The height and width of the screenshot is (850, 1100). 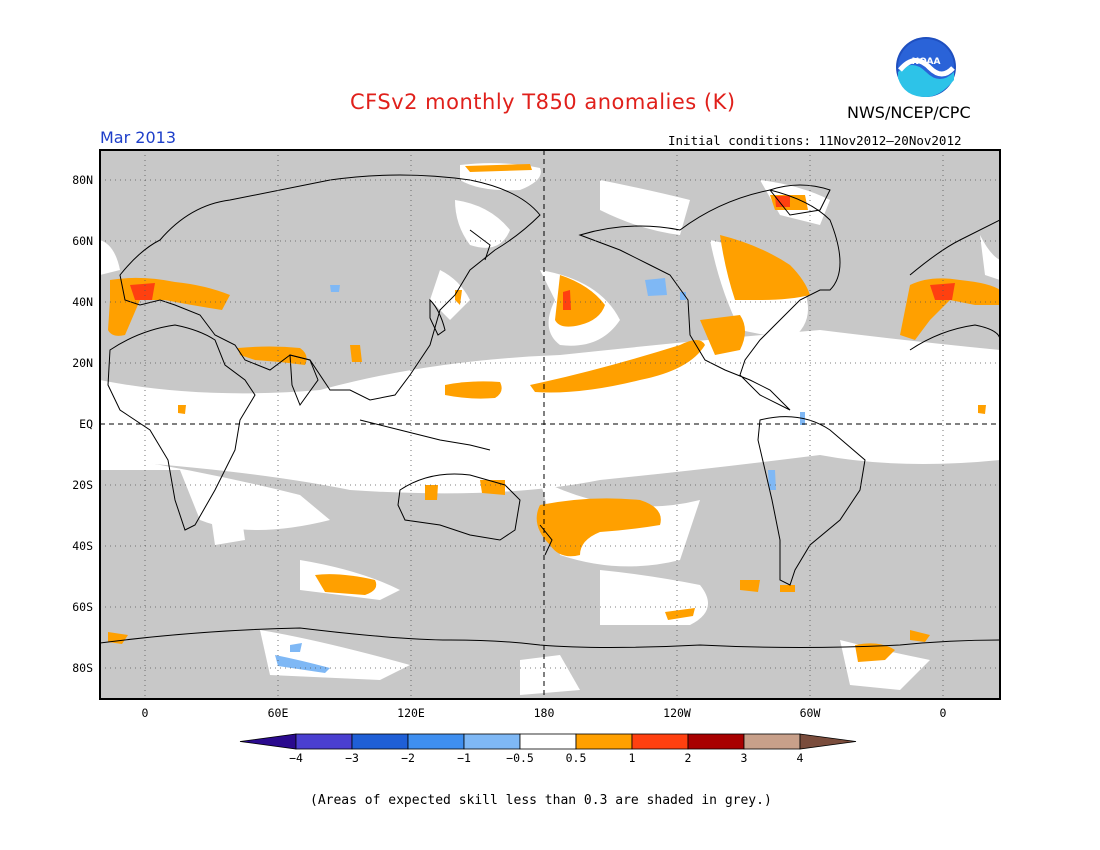 I want to click on lon-label: 120W, so click(x=677, y=713).